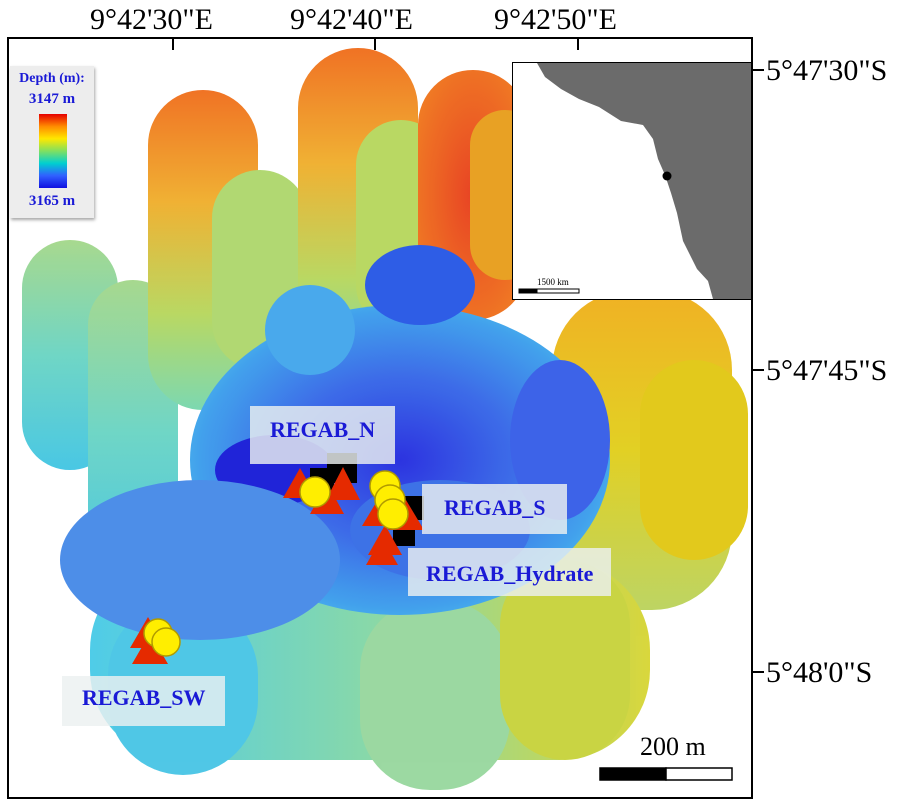  Describe the element at coordinates (819, 672) in the screenshot. I see `latitude-label: 5°48'0"S` at that location.